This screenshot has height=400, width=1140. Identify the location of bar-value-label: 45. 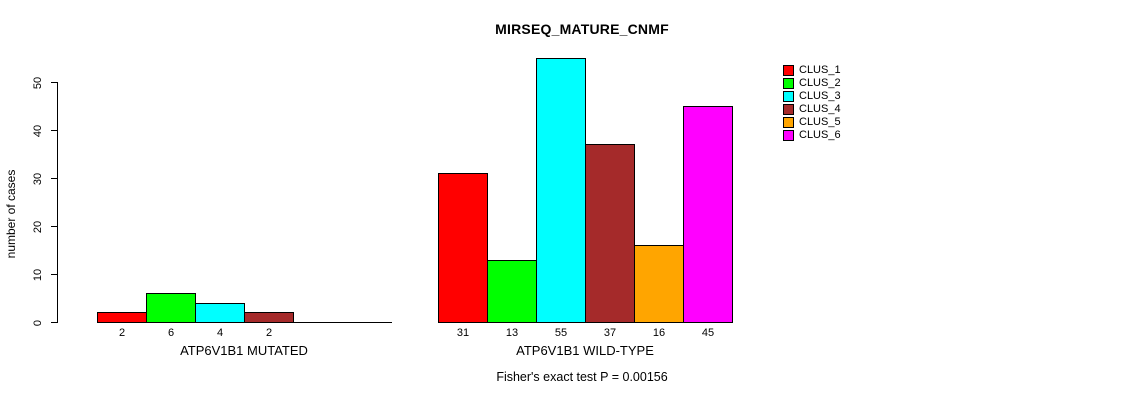
(708, 333).